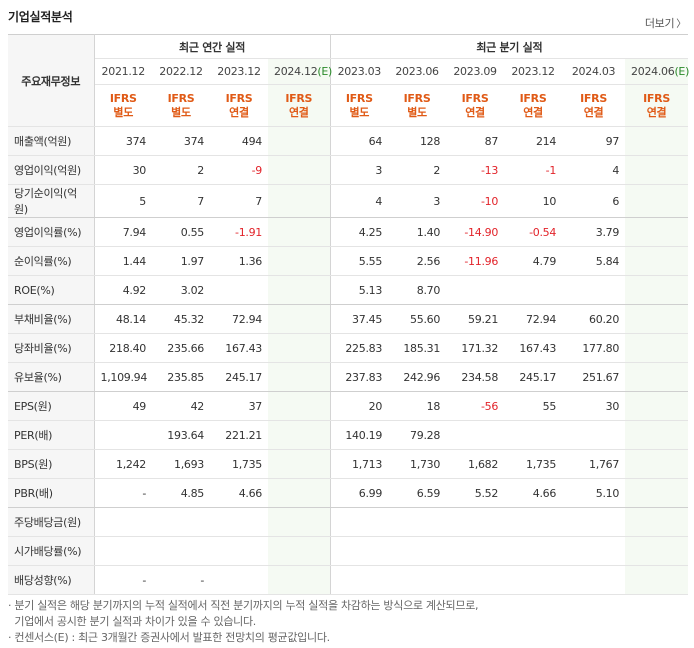 The image size is (694, 648). What do you see at coordinates (348, 580) in the screenshot?
I see `table-row: 배당성향(%) - -` at bounding box center [348, 580].